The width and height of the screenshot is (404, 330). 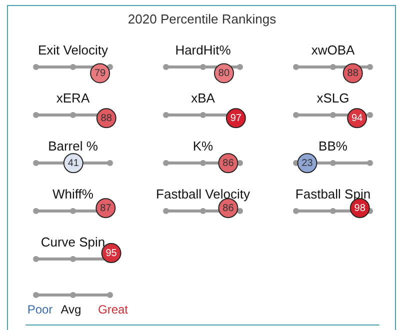 I want to click on category-label: xERA, so click(x=73, y=98).